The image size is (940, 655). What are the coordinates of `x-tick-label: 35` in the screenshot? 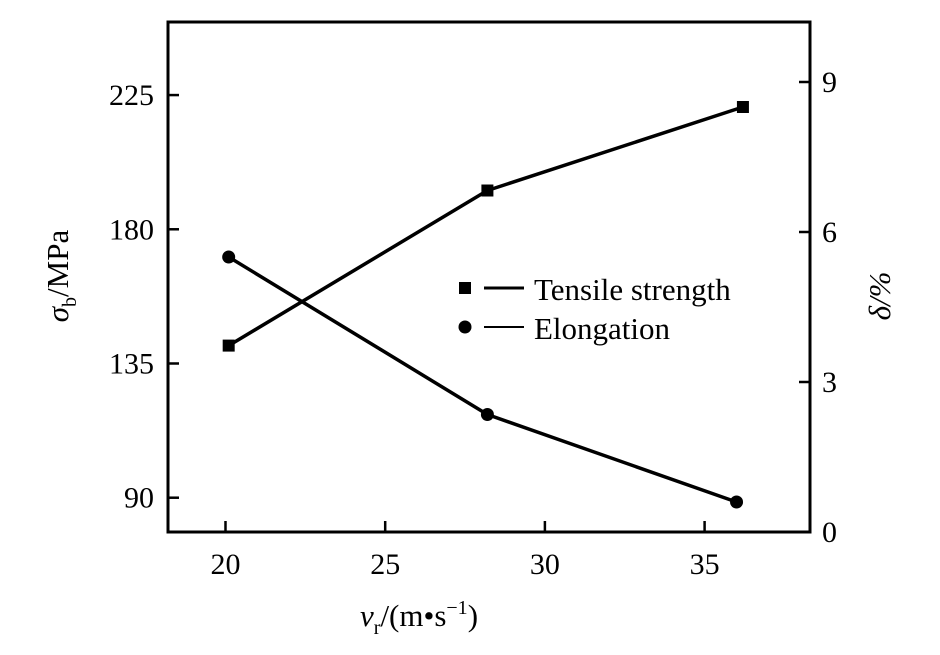 It's located at (705, 564).